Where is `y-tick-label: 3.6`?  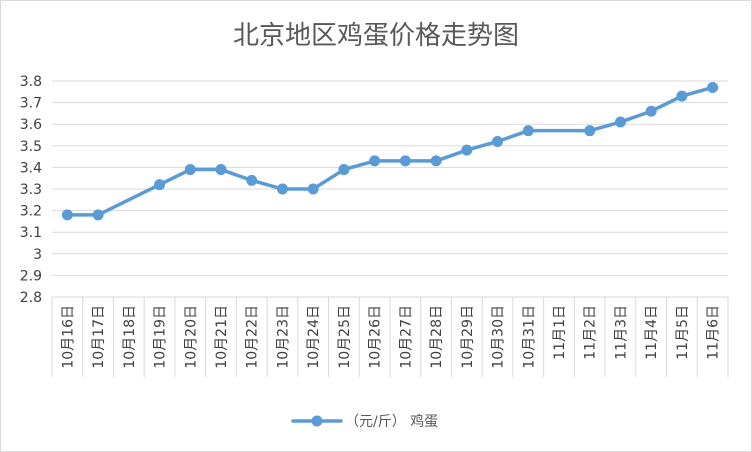 y-tick-label: 3.6 is located at coordinates (31, 125).